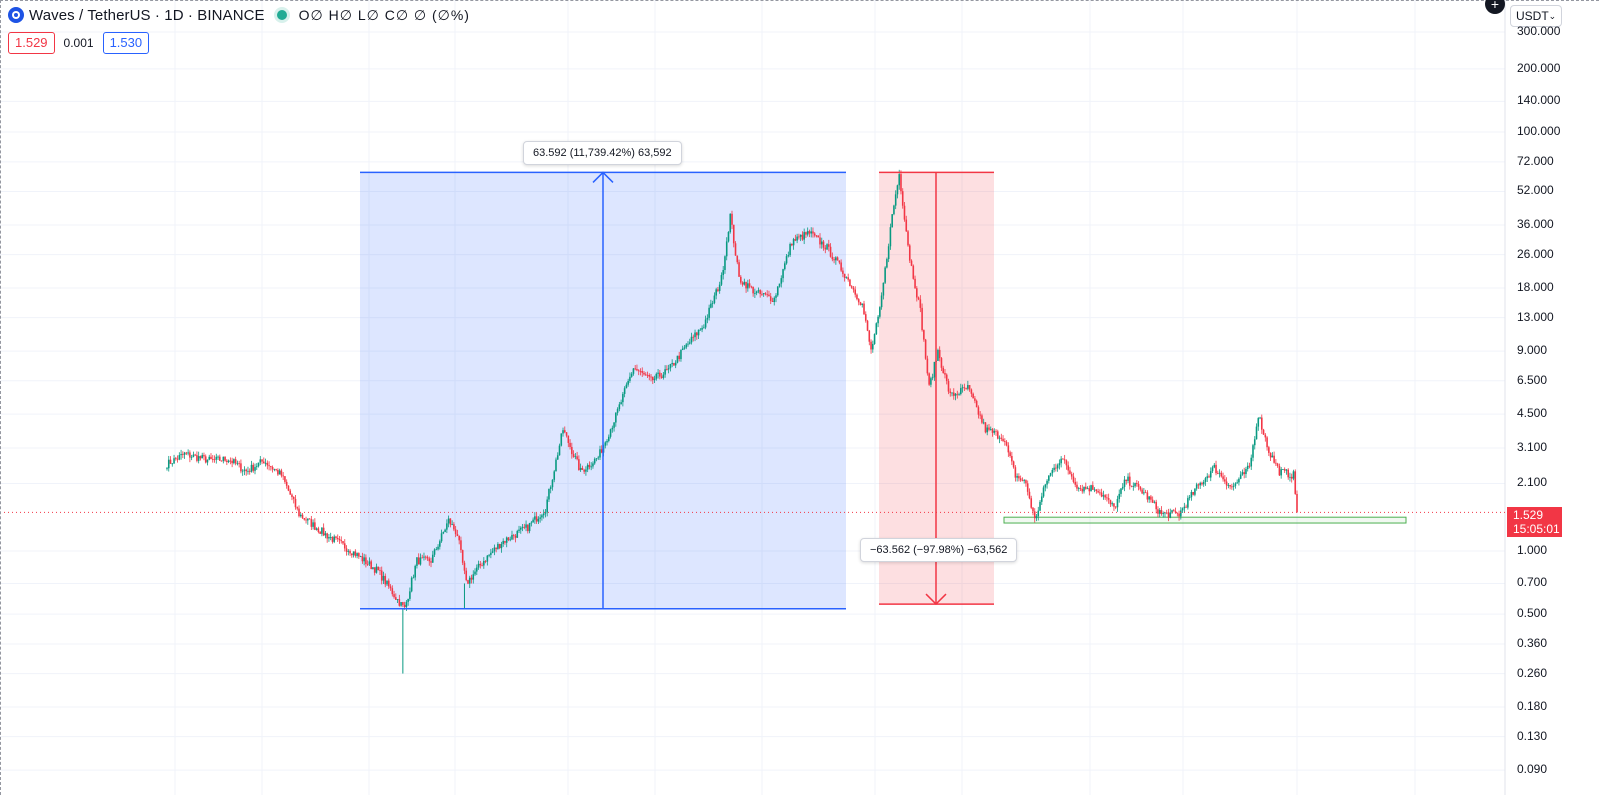 Image resolution: width=1599 pixels, height=795 pixels. I want to click on last-price-badge: 1.529 15:05:01, so click(1534, 522).